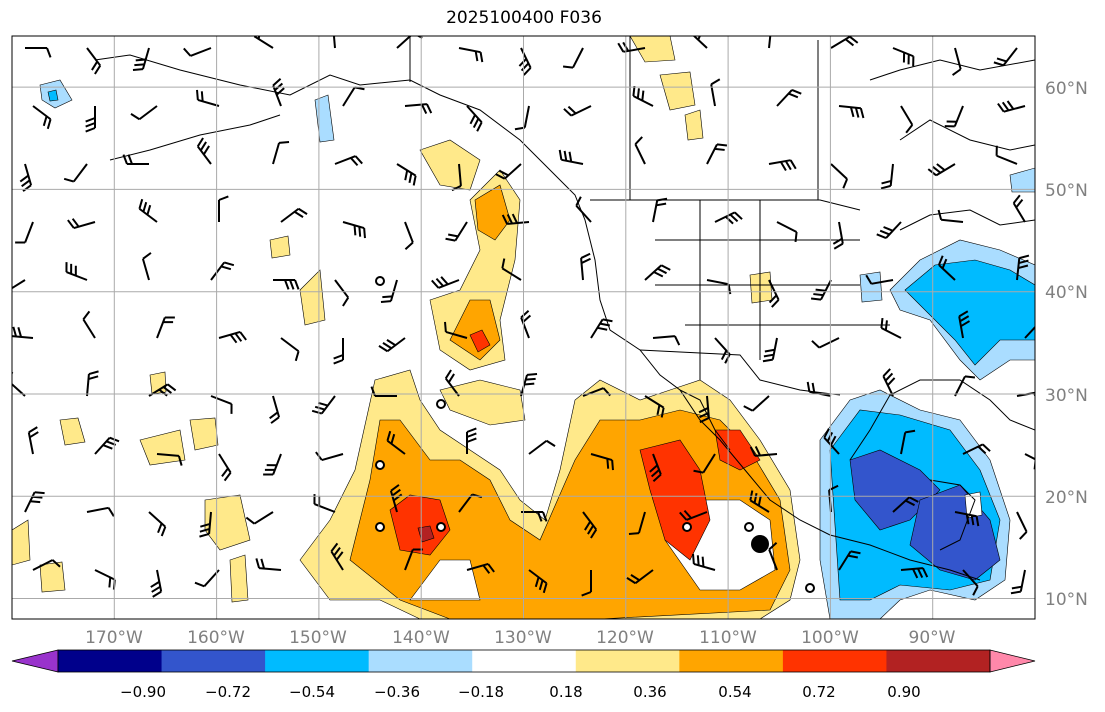  Describe the element at coordinates (1066, 191) in the screenshot. I see `lat-label: 50°N` at that location.